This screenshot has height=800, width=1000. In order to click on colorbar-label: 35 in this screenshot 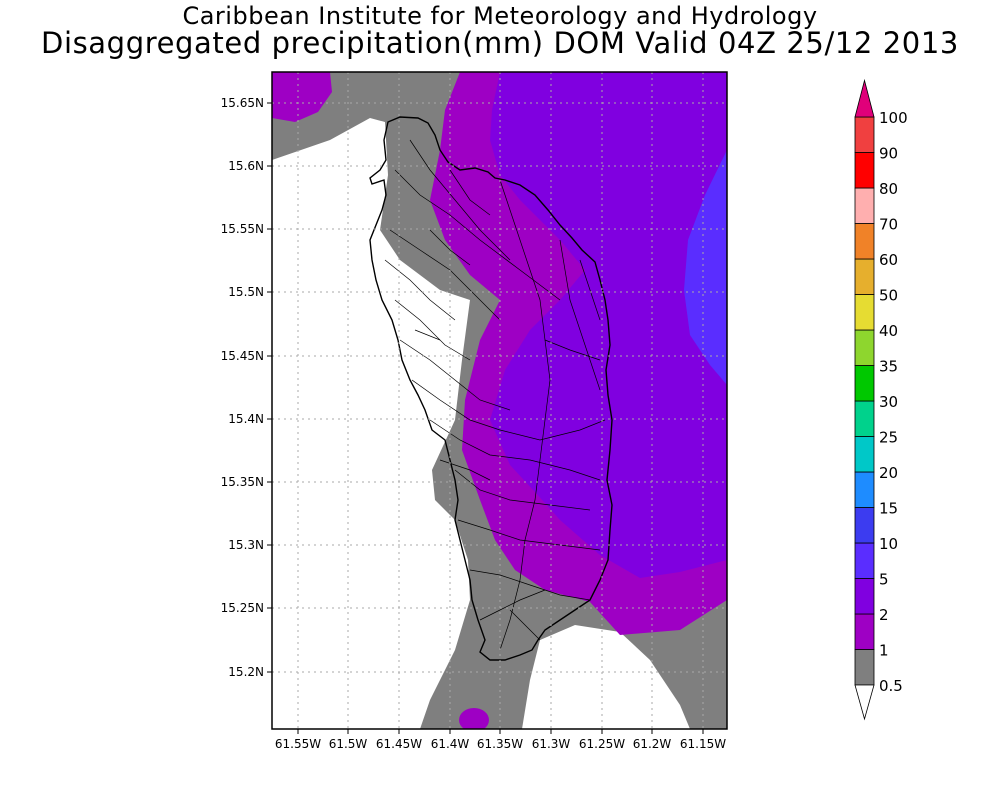, I will do `click(888, 367)`.